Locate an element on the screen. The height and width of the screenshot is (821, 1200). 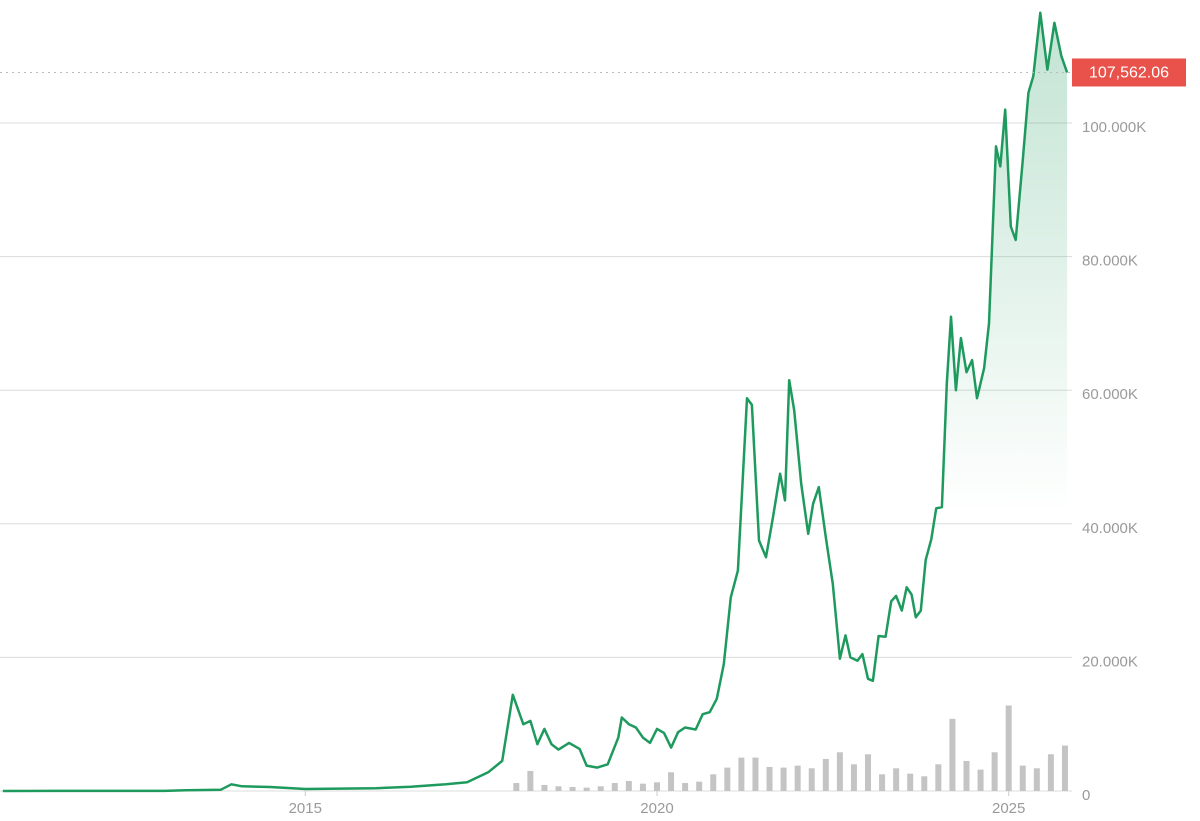
x-tick-label: 2020 is located at coordinates (656, 808).